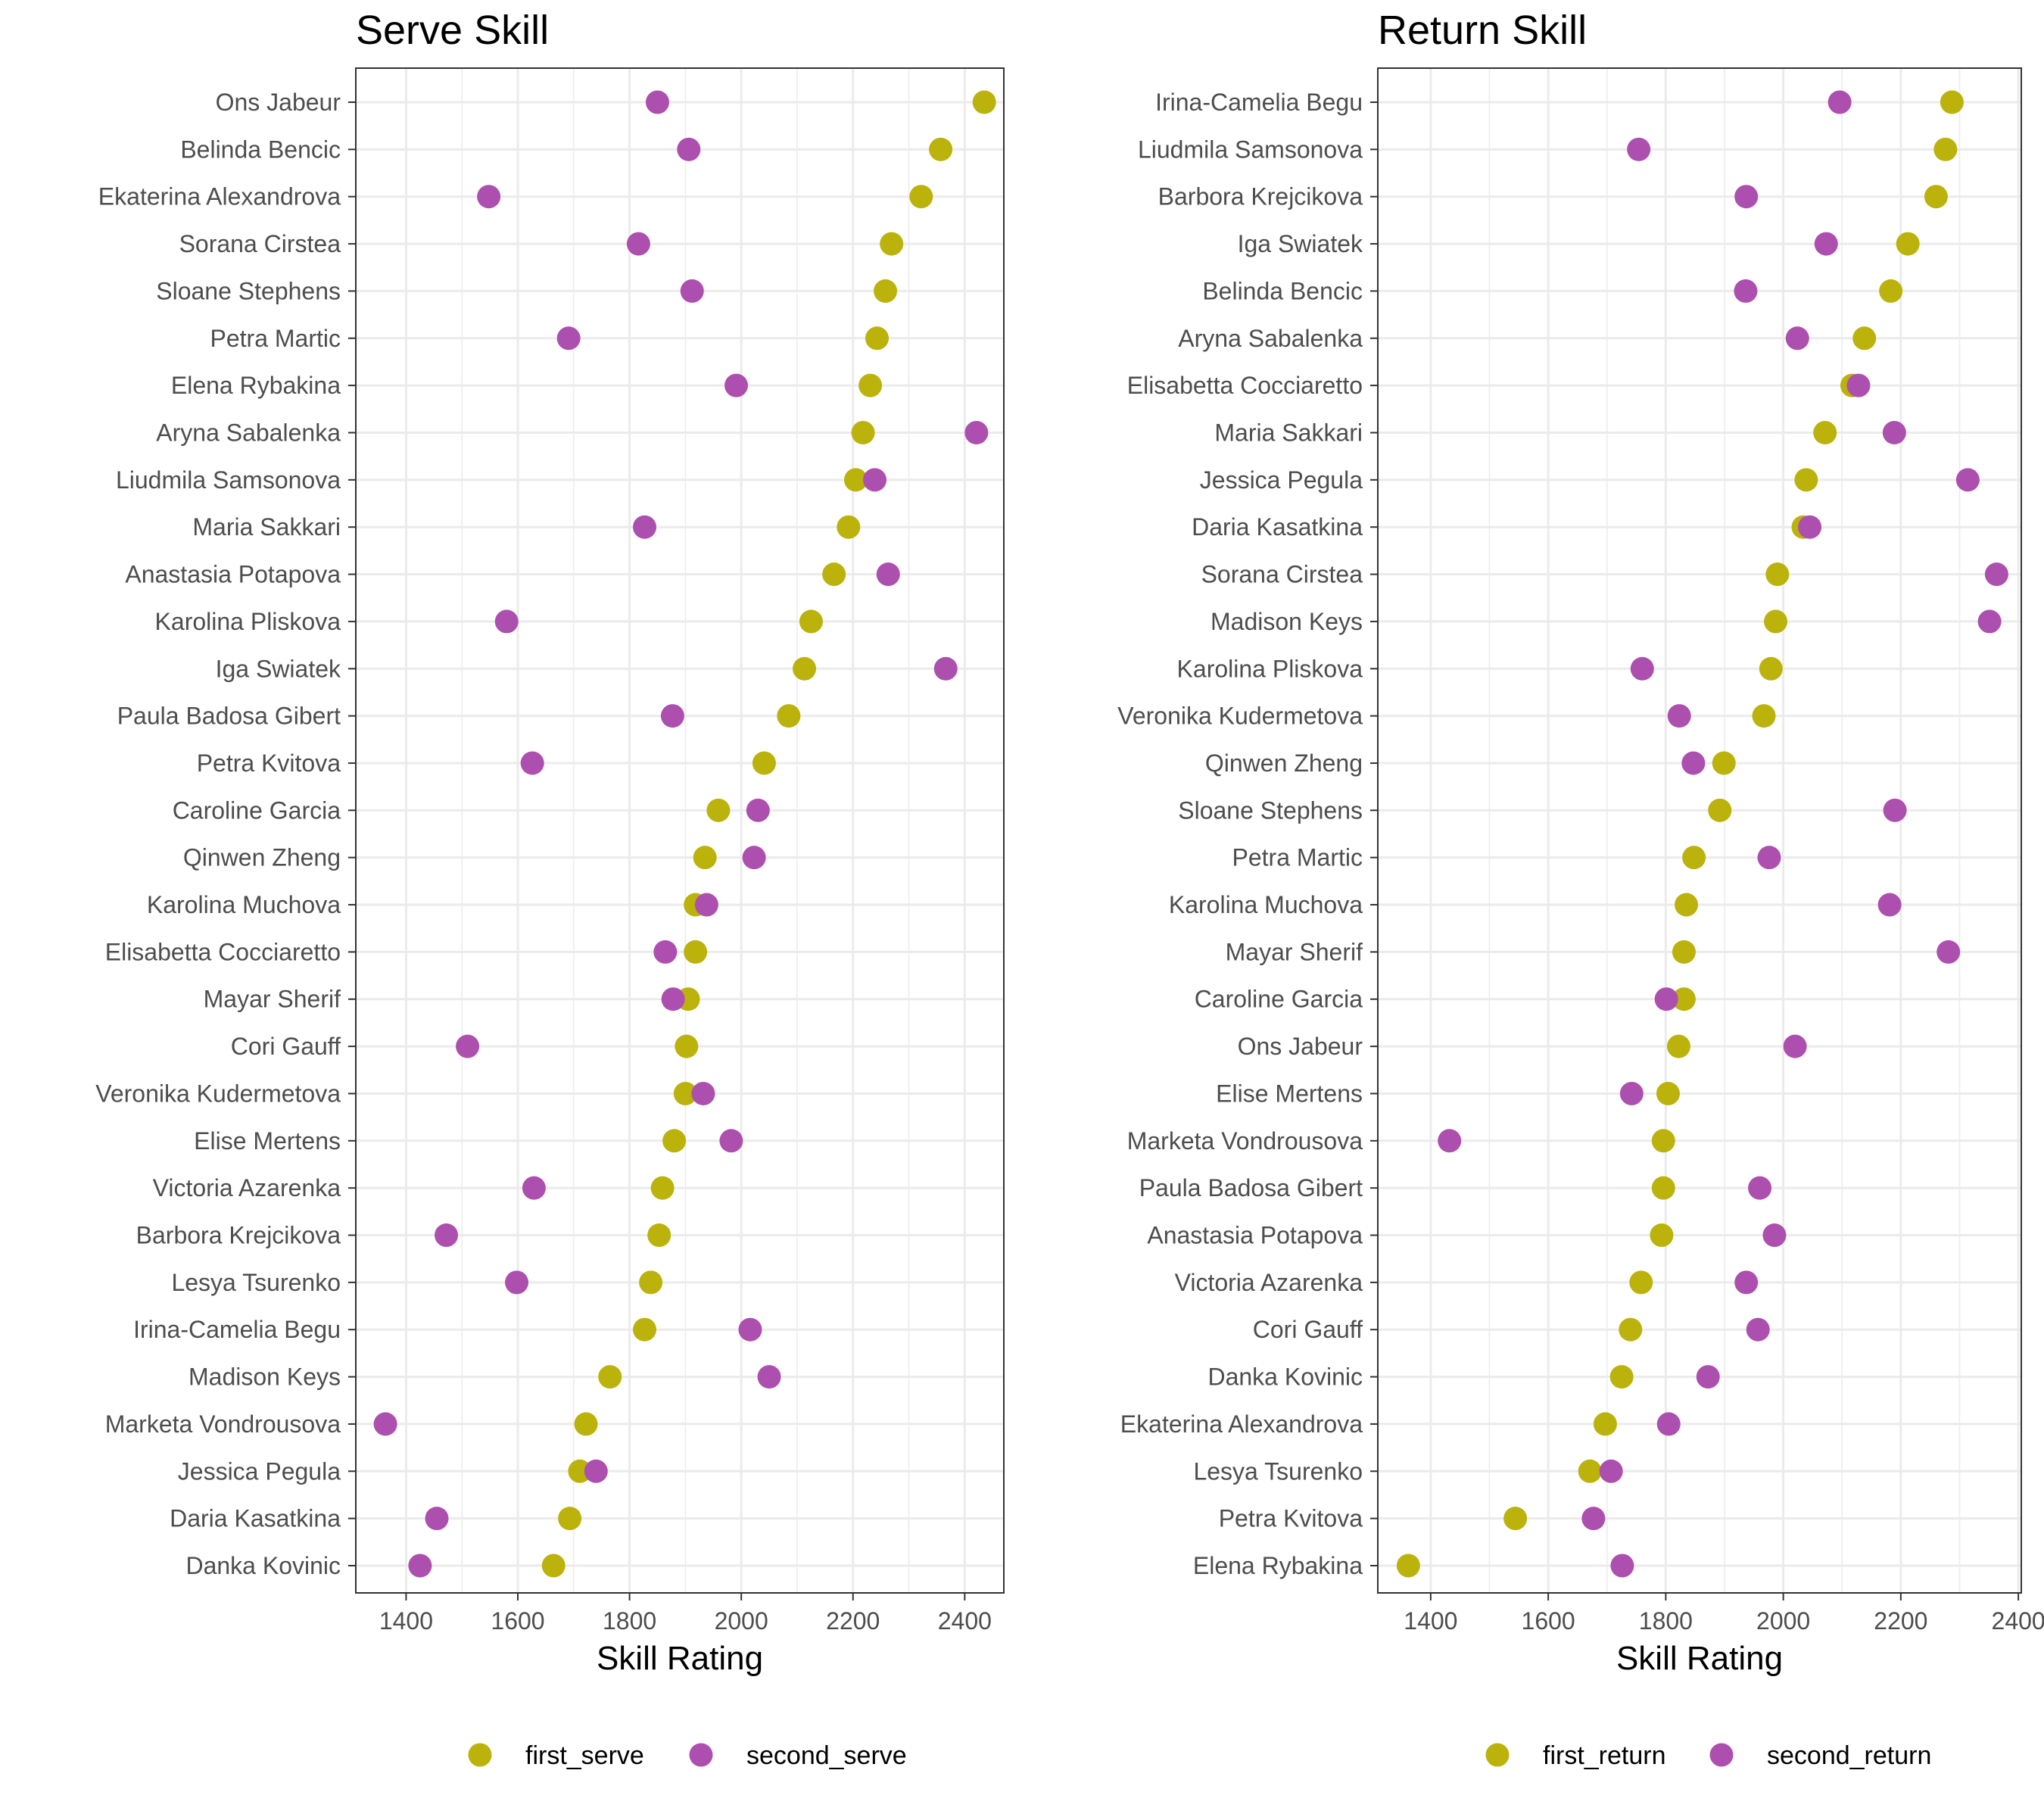 The image size is (2044, 1817). Describe the element at coordinates (1269, 1282) in the screenshot. I see `return-category-label: Victoria Azarenka` at that location.